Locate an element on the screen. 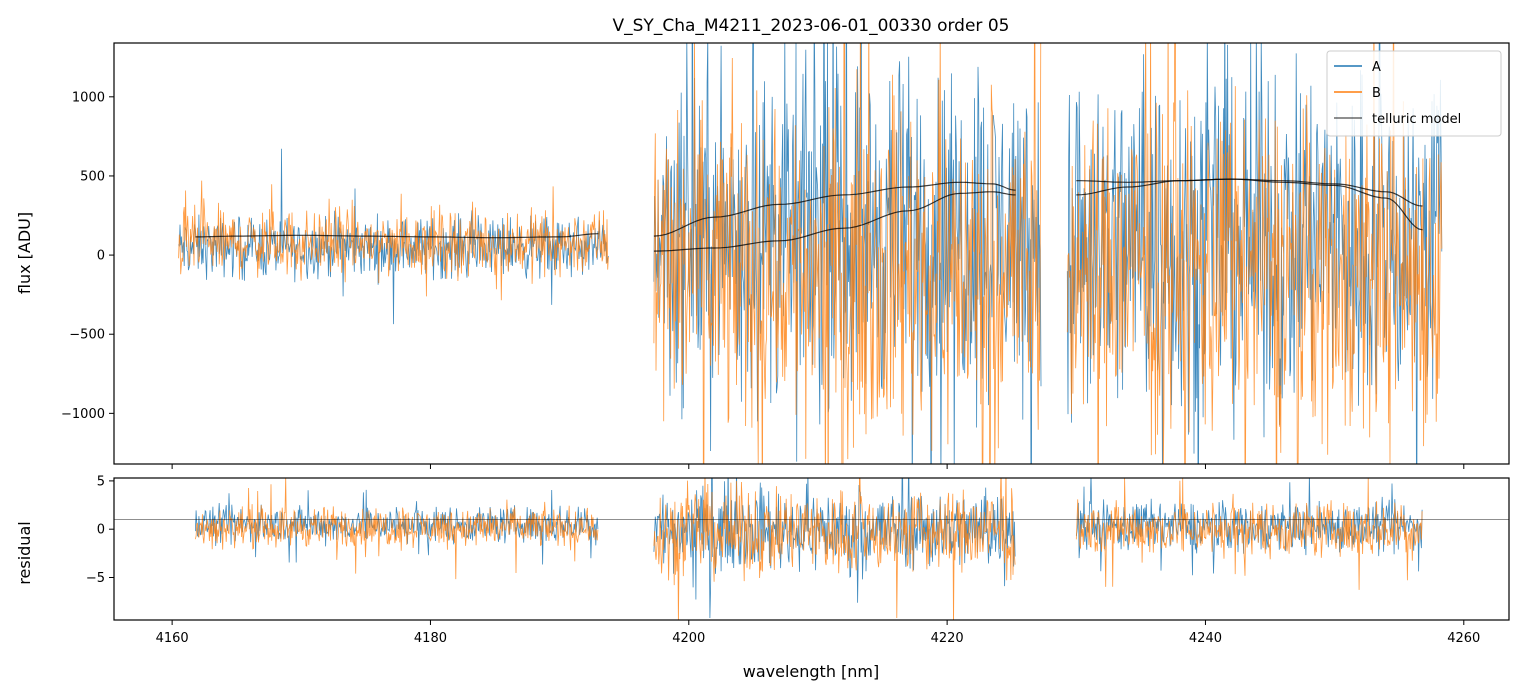 This screenshot has height=696, width=1523. flux-y-ticks: 1000 500 0 −500 −1000 is located at coordinates (87, 256).